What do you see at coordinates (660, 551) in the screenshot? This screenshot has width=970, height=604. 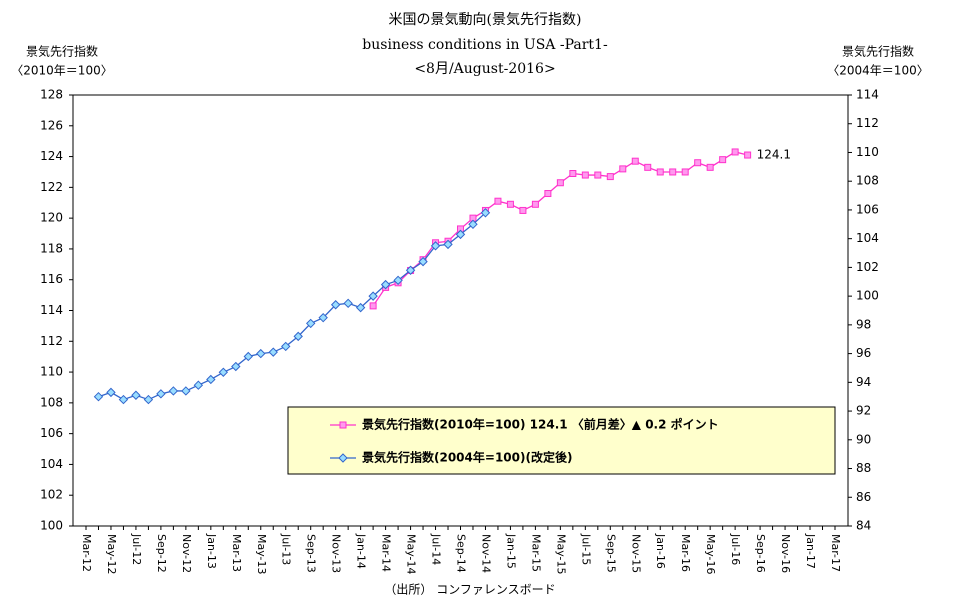 I see `x-tick-label: Jan-16` at bounding box center [660, 551].